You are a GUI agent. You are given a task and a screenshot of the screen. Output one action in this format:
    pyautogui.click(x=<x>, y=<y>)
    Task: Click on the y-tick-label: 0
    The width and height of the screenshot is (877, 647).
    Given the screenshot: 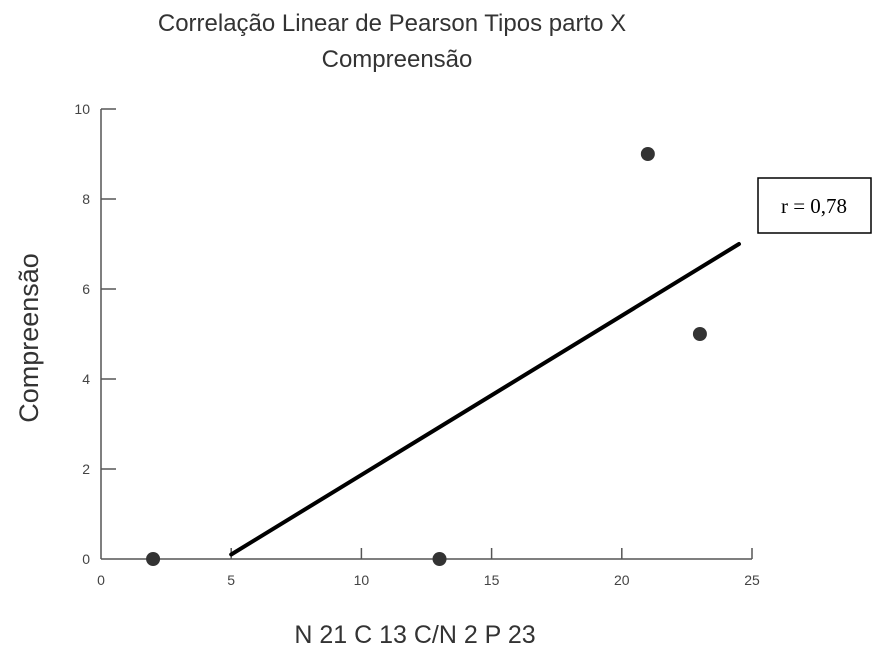 What is the action you would take?
    pyautogui.click(x=86, y=559)
    